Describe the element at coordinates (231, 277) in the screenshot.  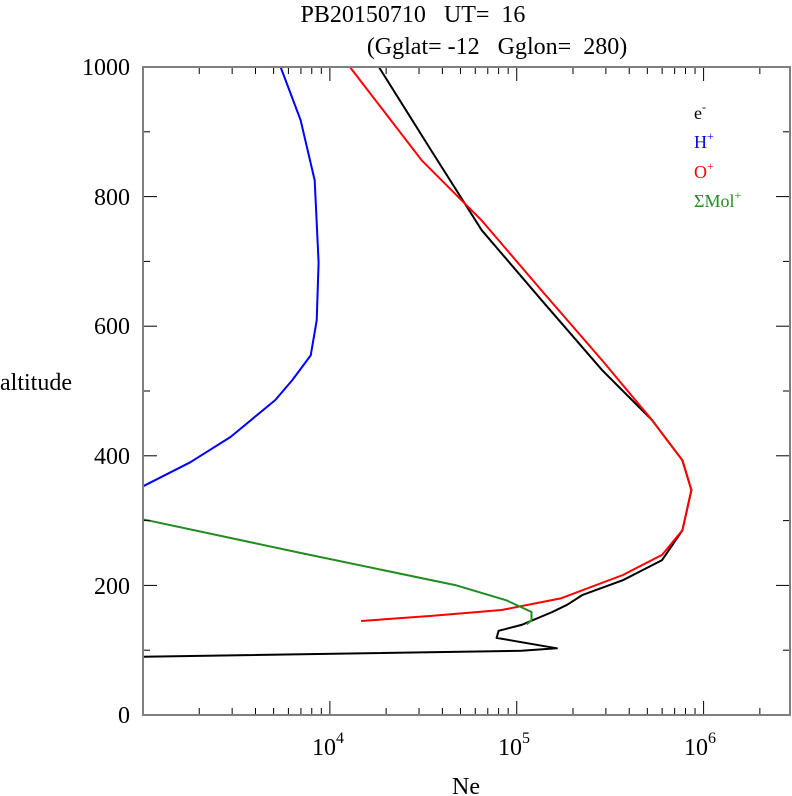
I see `series-line-hydrogen-ion` at that location.